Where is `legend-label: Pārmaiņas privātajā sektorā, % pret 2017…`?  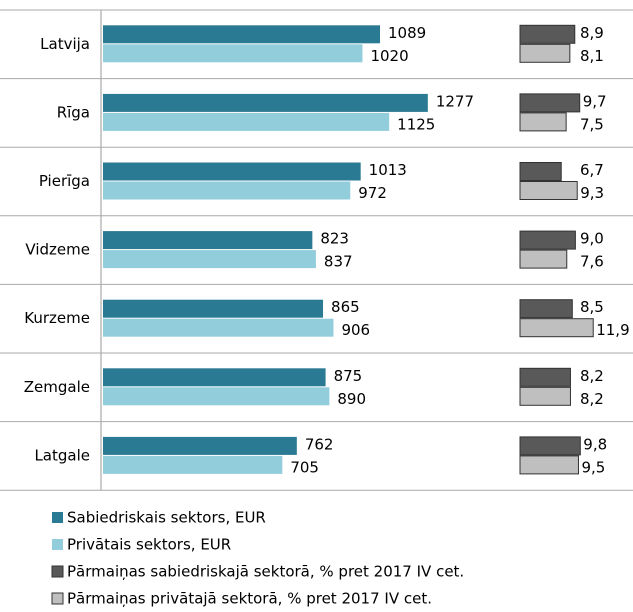 legend-label: Pārmaiņas privātajā sektorā, % pret 2017… is located at coordinates (249, 599).